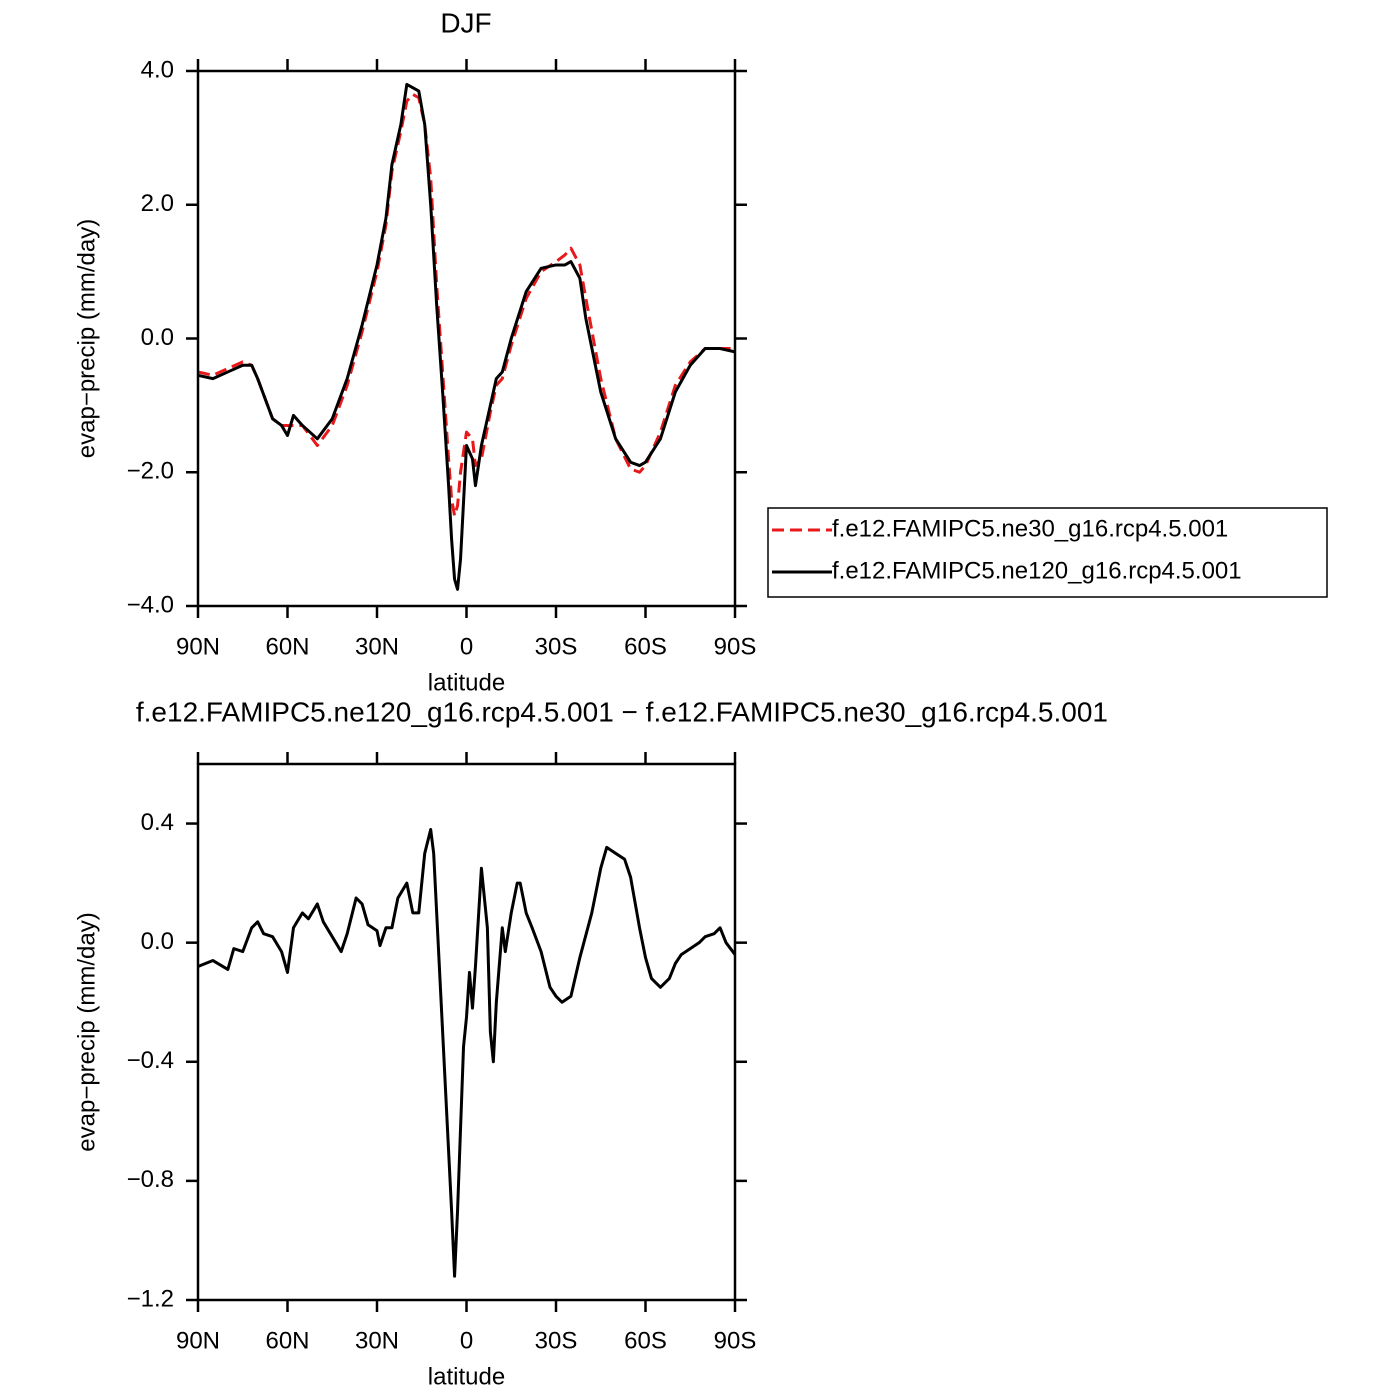 The image size is (1397, 1397). Describe the element at coordinates (150, 1298) in the screenshot. I see `y-tick-label: −1.2` at that location.